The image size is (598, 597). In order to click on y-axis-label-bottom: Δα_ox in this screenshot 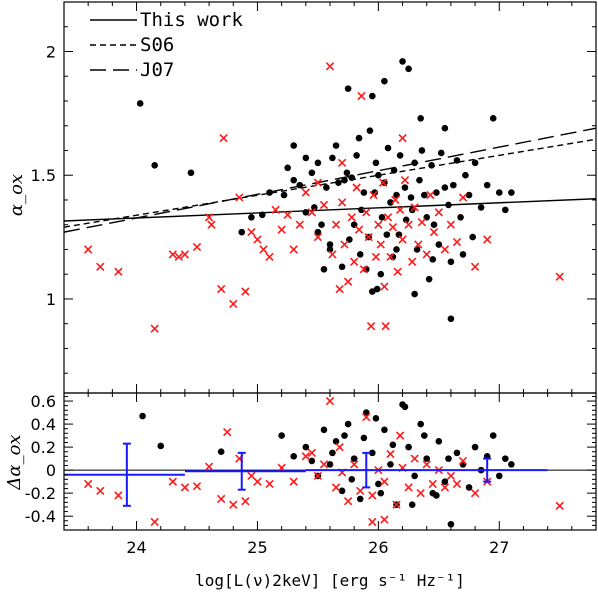, I will do `click(14, 462)`.